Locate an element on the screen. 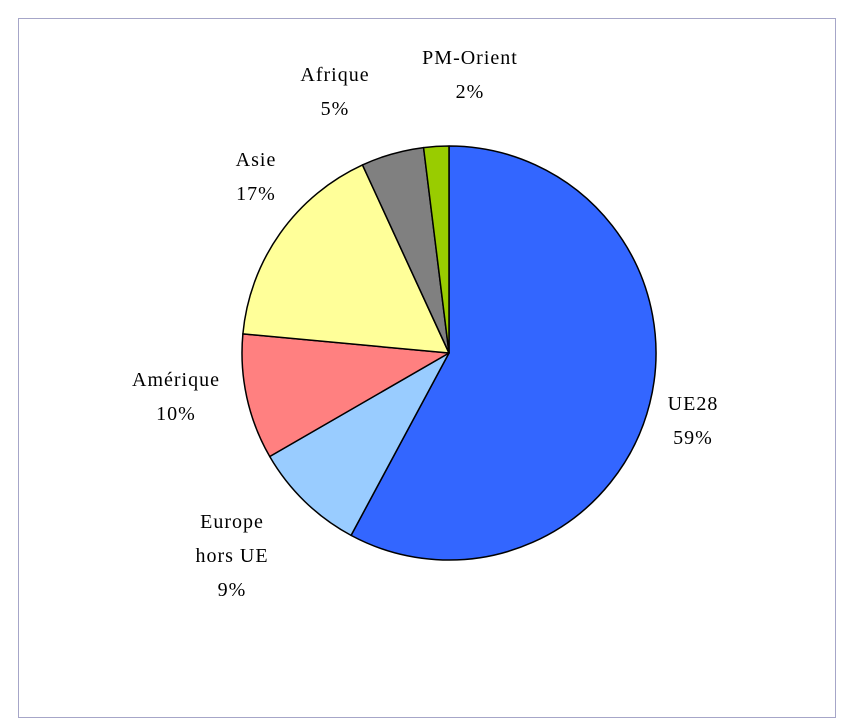  slice-name-label: Asie is located at coordinates (256, 160).